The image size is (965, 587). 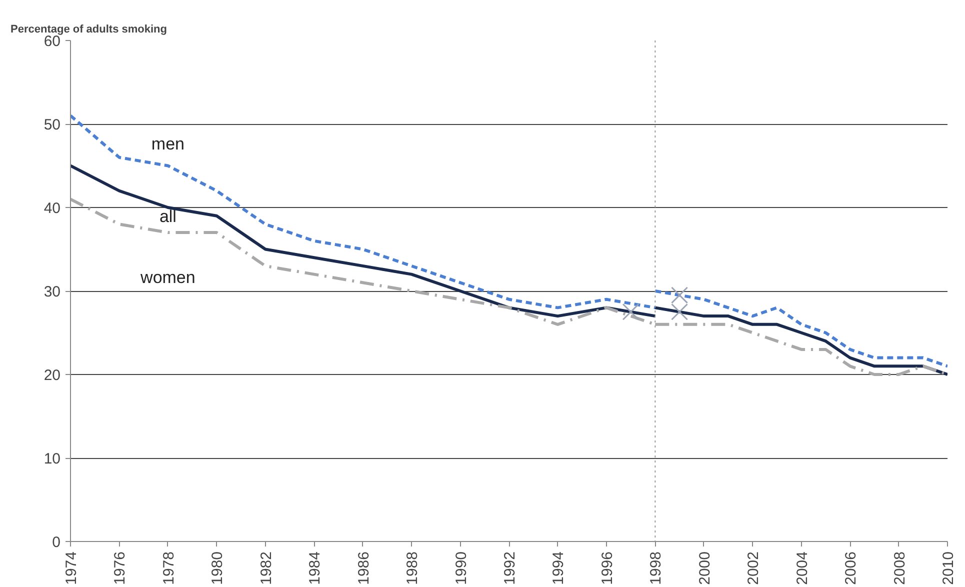 I want to click on y-tick-label: 10, so click(x=52, y=459).